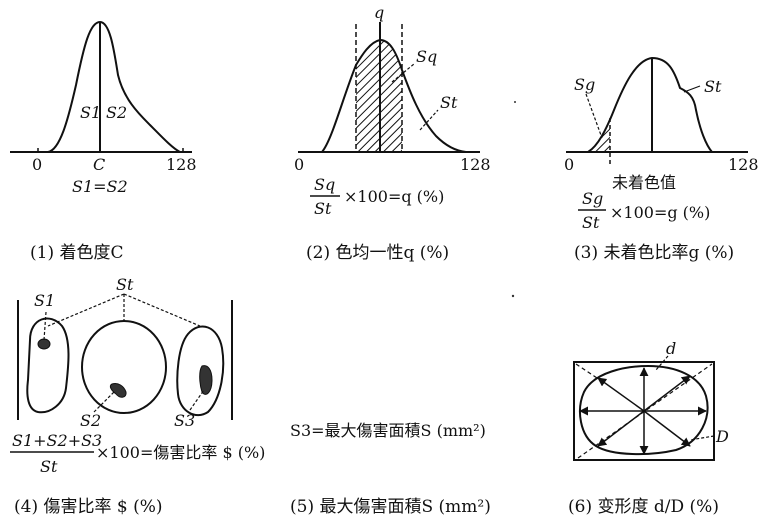 The height and width of the screenshot is (523, 767). What do you see at coordinates (379, 12) in the screenshot?
I see `panel2-peak-label: q` at bounding box center [379, 12].